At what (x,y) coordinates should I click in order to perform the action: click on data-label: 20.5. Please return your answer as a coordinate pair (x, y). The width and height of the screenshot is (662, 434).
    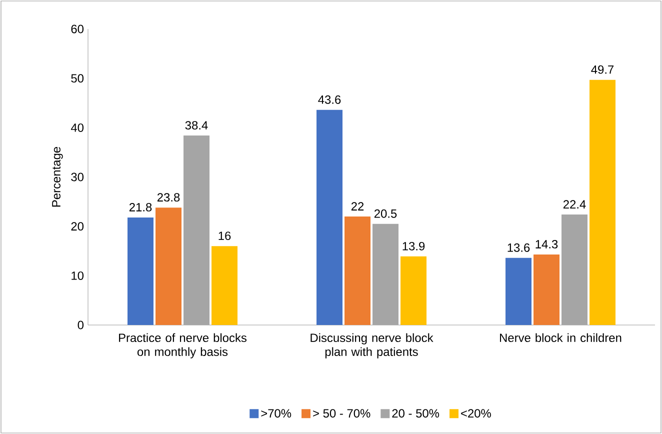
    Looking at the image, I should click on (385, 213).